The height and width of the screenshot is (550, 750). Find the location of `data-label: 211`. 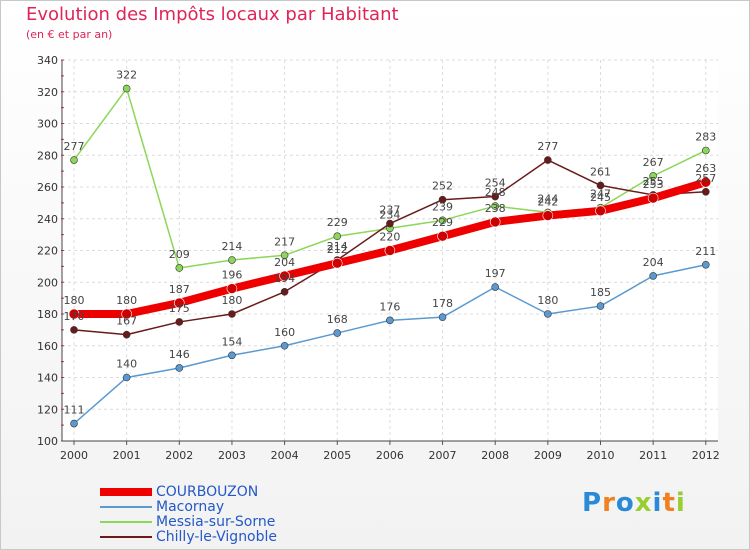

data-label: 211 is located at coordinates (705, 251).